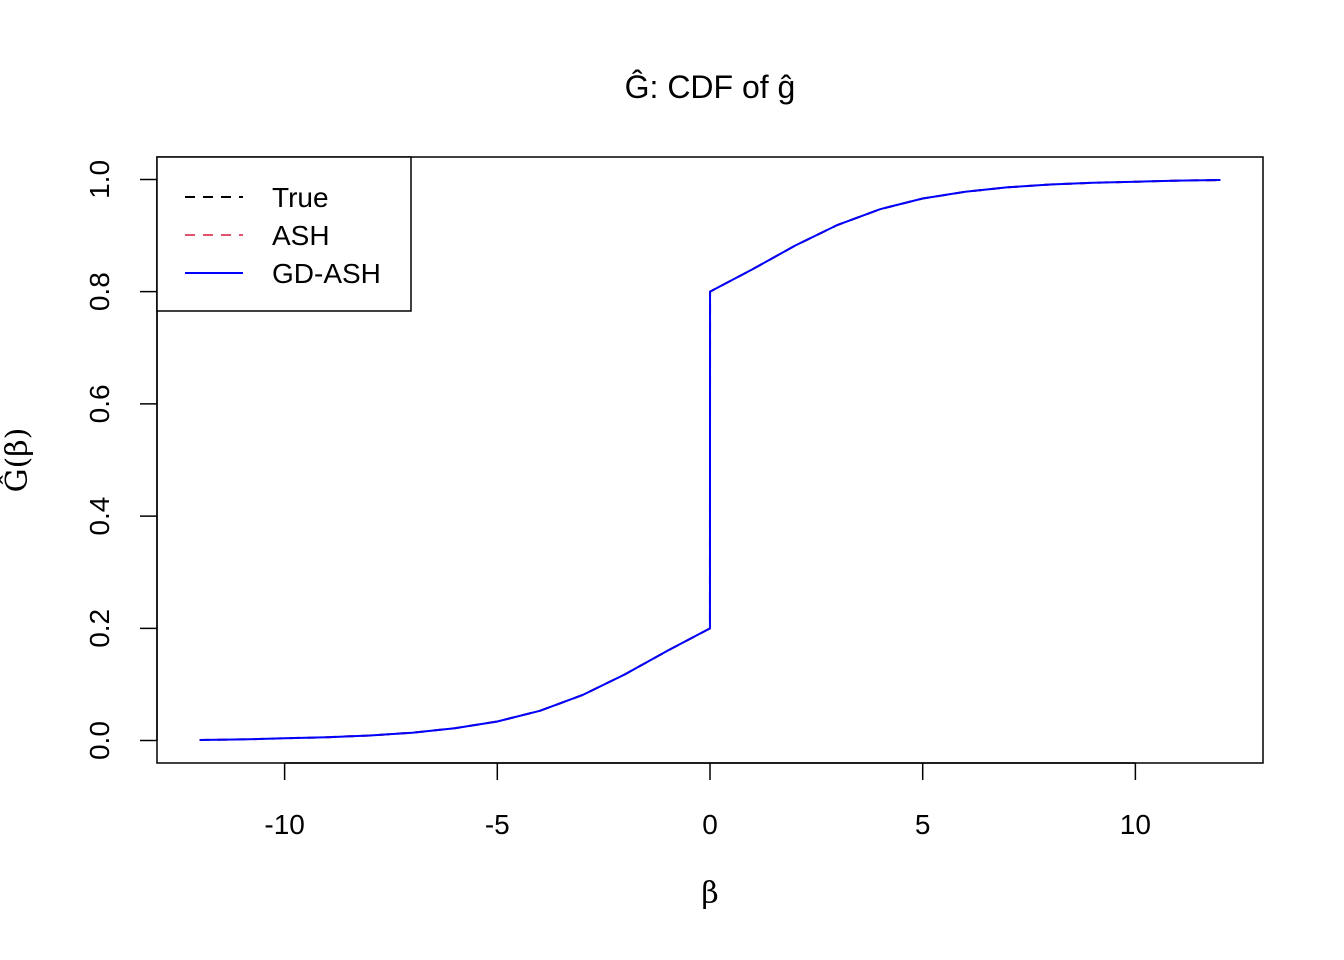  I want to click on y-tick-label: 1.0, so click(99, 179).